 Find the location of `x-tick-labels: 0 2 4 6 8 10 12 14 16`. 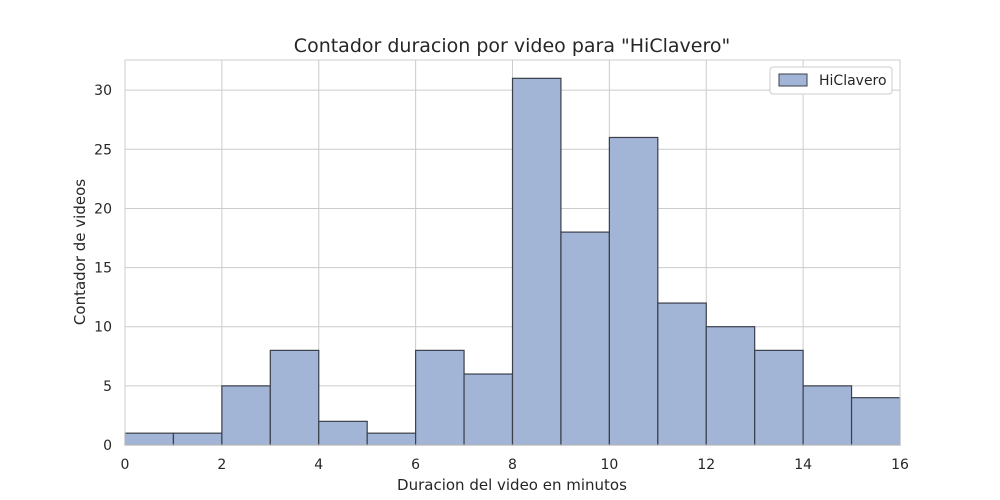

x-tick-labels: 0 2 4 6 8 10 12 14 16 is located at coordinates (515, 465).